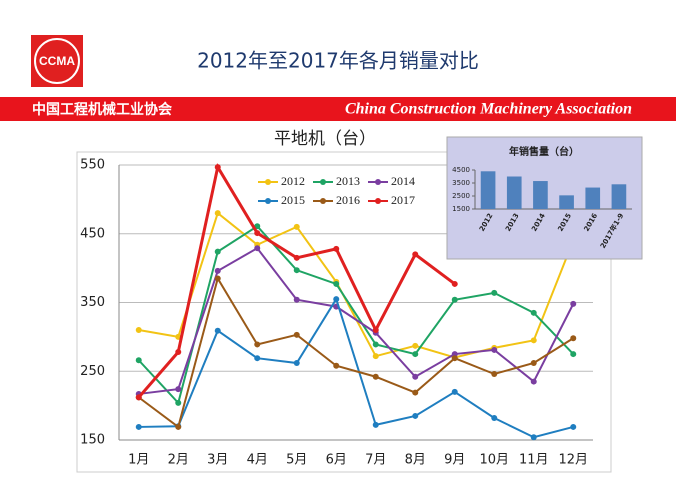  What do you see at coordinates (461, 170) in the screenshot?
I see `y-tick-label: 4500` at bounding box center [461, 170].